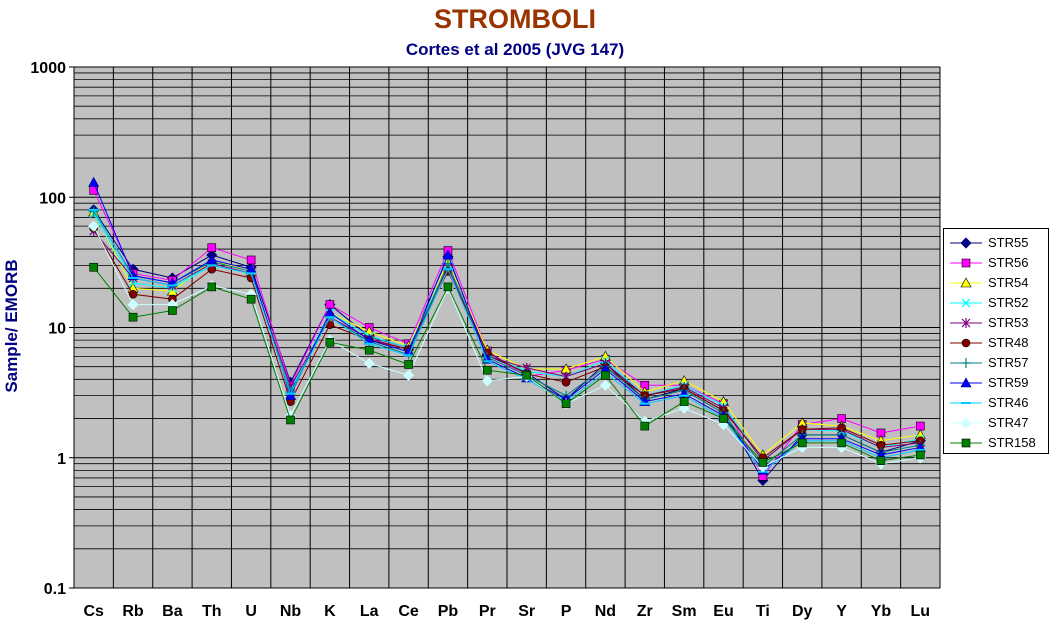 This screenshot has width=1054, height=630. Describe the element at coordinates (133, 611) in the screenshot. I see `x-tick-label: Rb` at that location.